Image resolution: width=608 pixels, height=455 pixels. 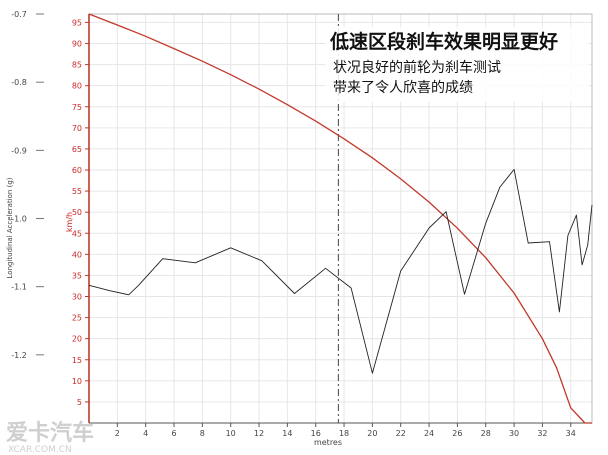 What do you see at coordinates (19, 219) in the screenshot?
I see `y-left-tick-label: -1.0` at bounding box center [19, 219].